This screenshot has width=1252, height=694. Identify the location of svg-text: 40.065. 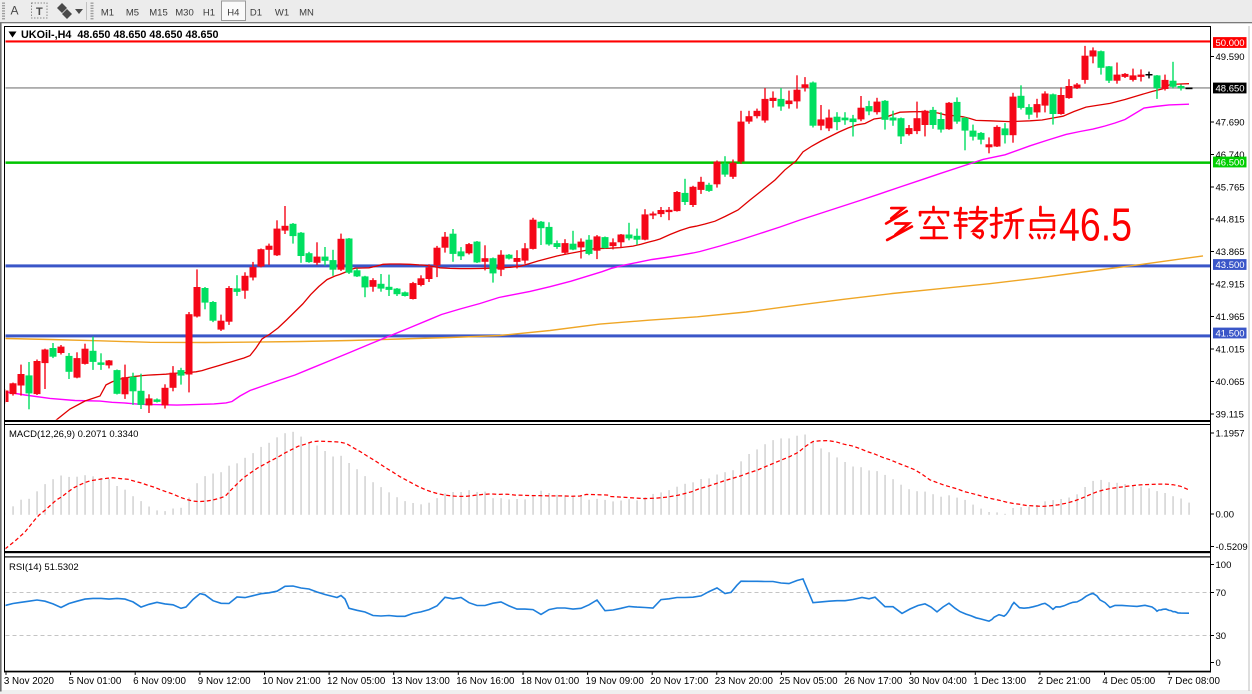
(1230, 382).